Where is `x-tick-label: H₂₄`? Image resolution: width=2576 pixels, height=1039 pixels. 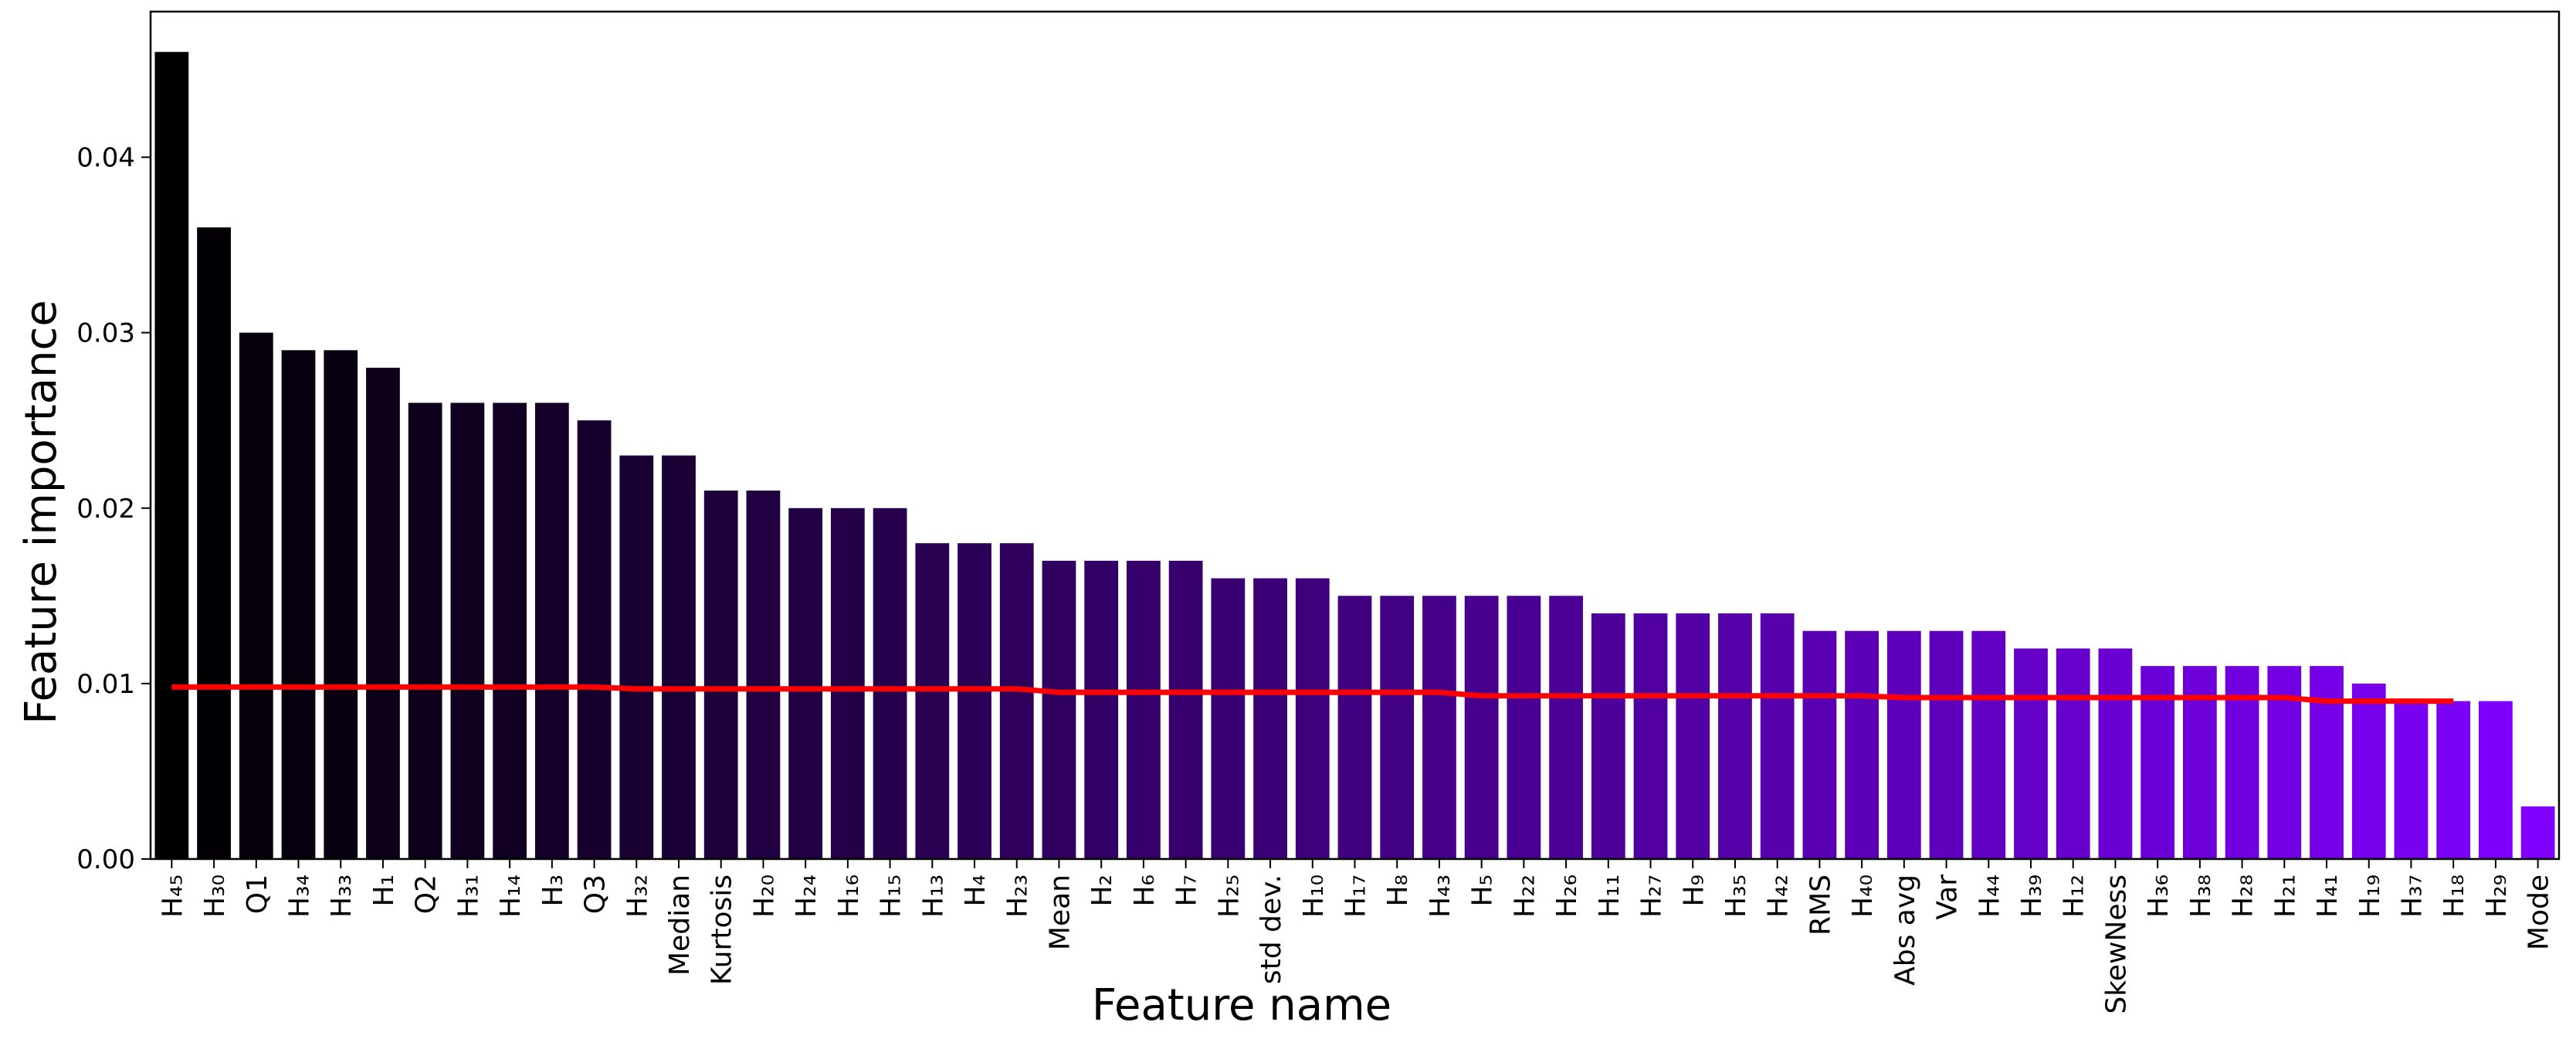 x-tick-label: H₂₄ is located at coordinates (806, 896).